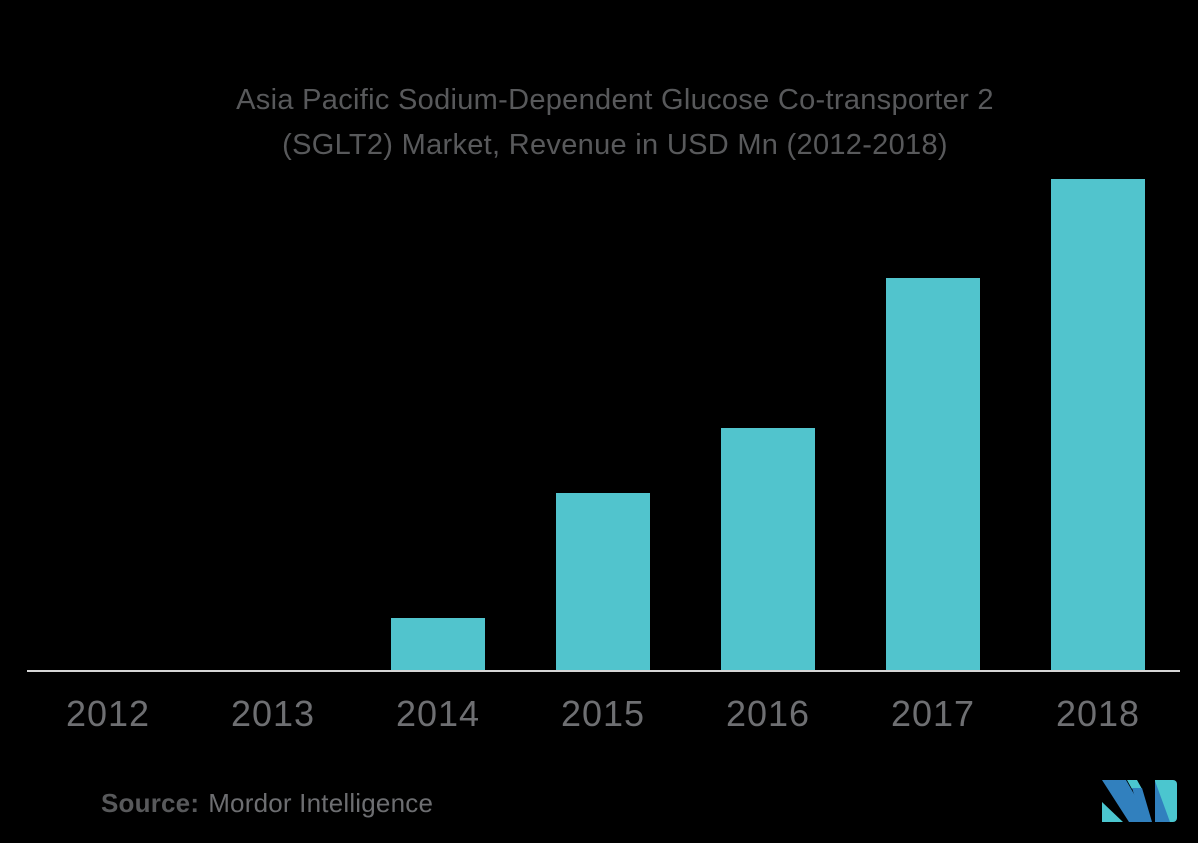 The width and height of the screenshot is (1198, 843). I want to click on source-value: Mordor Intelligence, so click(321, 803).